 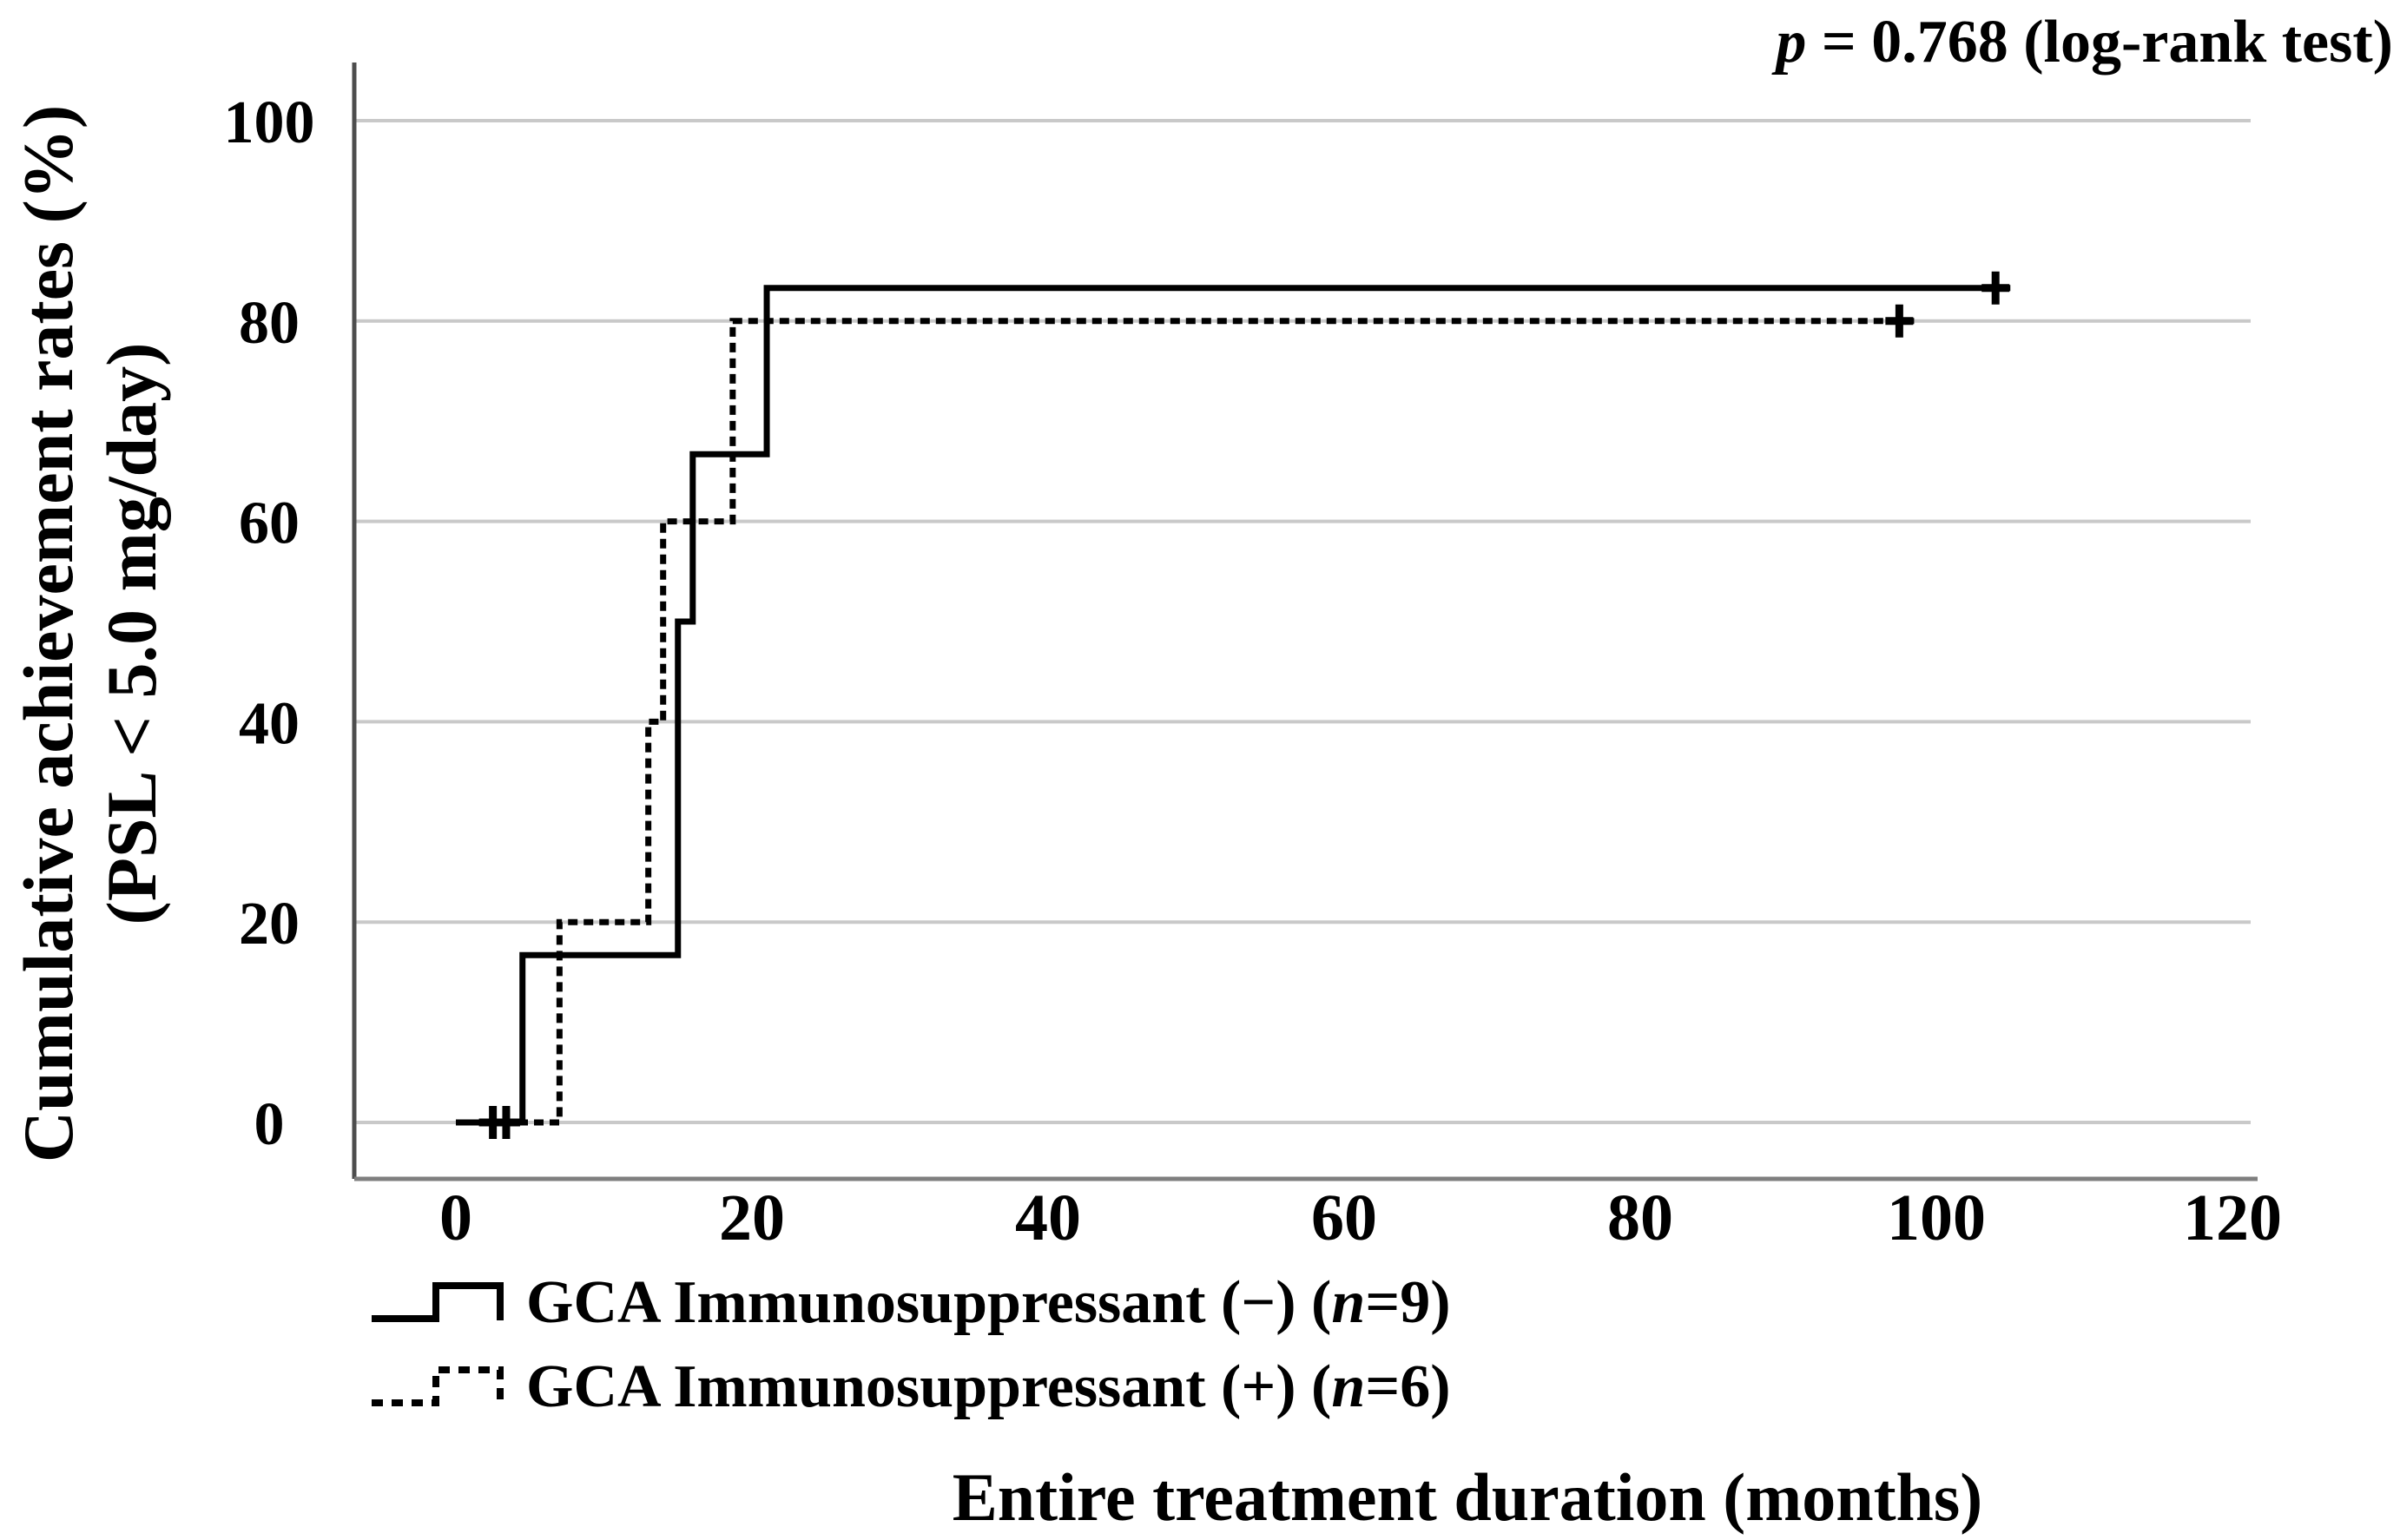 What do you see at coordinates (269, 1125) in the screenshot?
I see `y-tick-label-0: 0` at bounding box center [269, 1125].